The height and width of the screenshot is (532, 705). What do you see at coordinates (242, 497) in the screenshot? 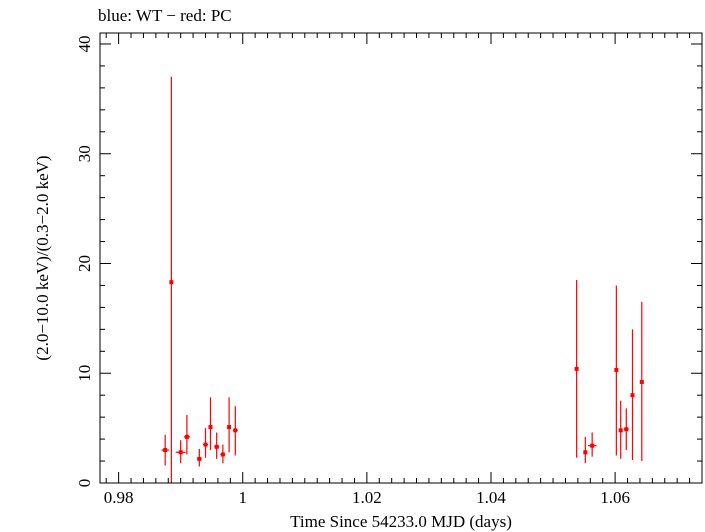
I see `x-tick-label: 1` at bounding box center [242, 497].